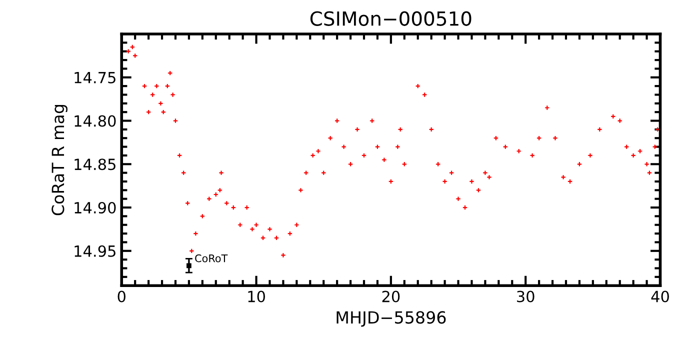 This screenshot has width=695, height=340. Describe the element at coordinates (391, 319) in the screenshot. I see `x-axis-title: MHJD−55896` at that location.